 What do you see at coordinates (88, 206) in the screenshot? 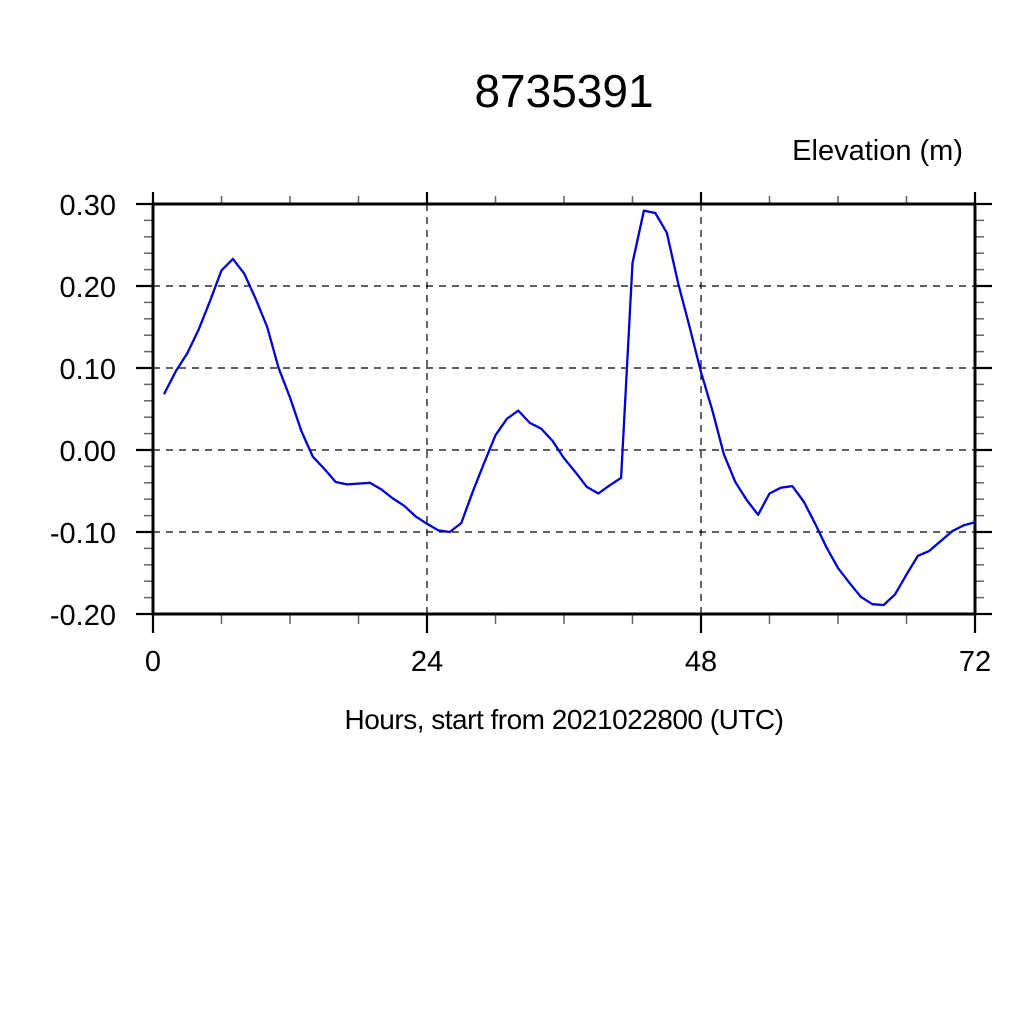
I see `y-tick-label: 0.30` at bounding box center [88, 206].